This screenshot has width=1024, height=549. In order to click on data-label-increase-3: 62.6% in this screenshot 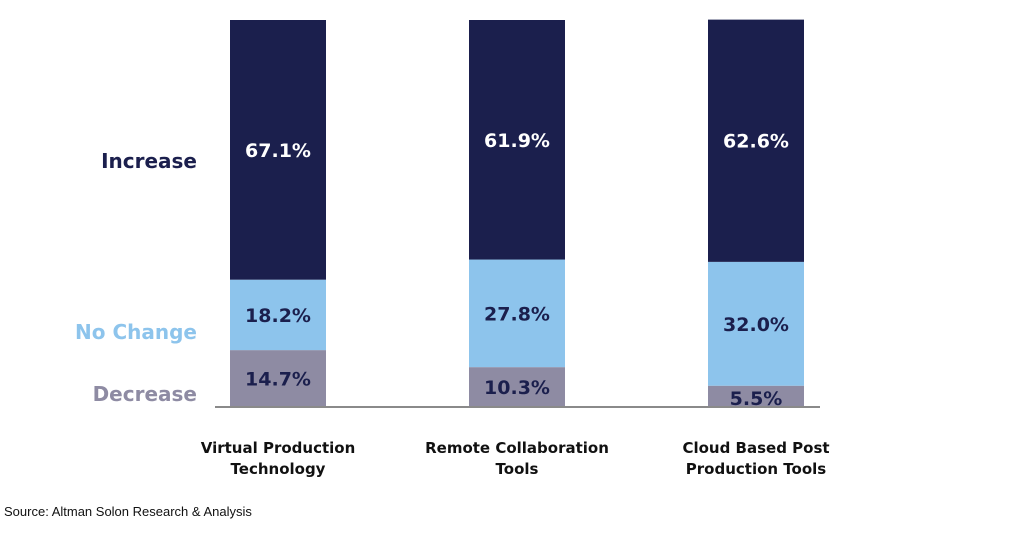, I will do `click(756, 142)`.